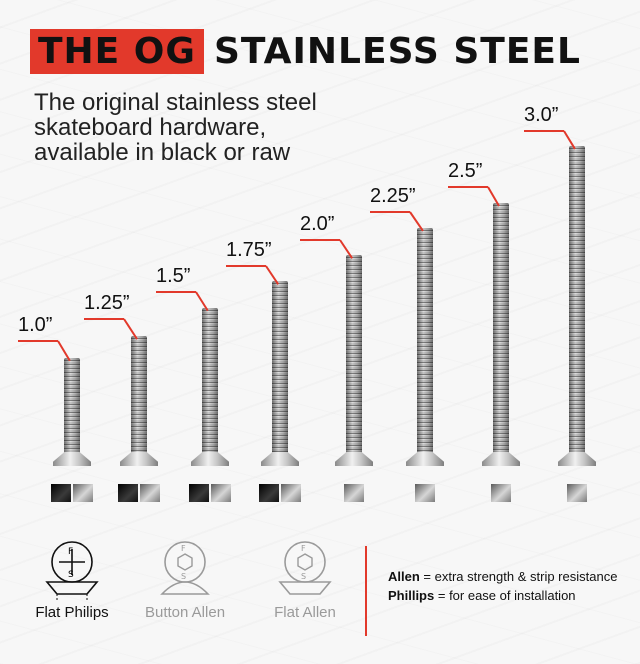  What do you see at coordinates (520, 576) in the screenshot?
I see `legend-desc: = extra strength & strip resistance` at bounding box center [520, 576].